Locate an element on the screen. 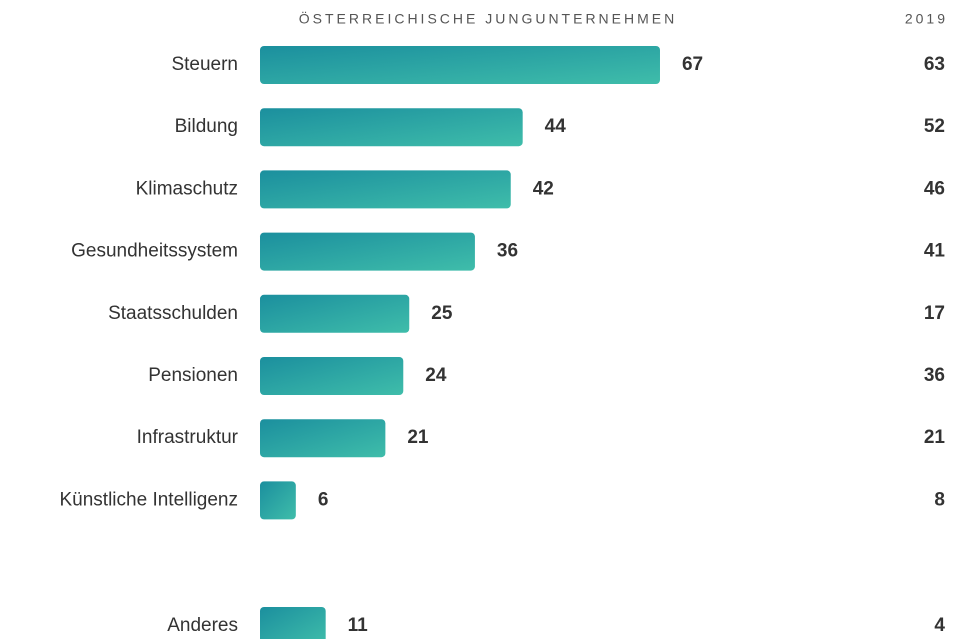 The image size is (959, 639). comparison-value: 21 is located at coordinates (935, 437).